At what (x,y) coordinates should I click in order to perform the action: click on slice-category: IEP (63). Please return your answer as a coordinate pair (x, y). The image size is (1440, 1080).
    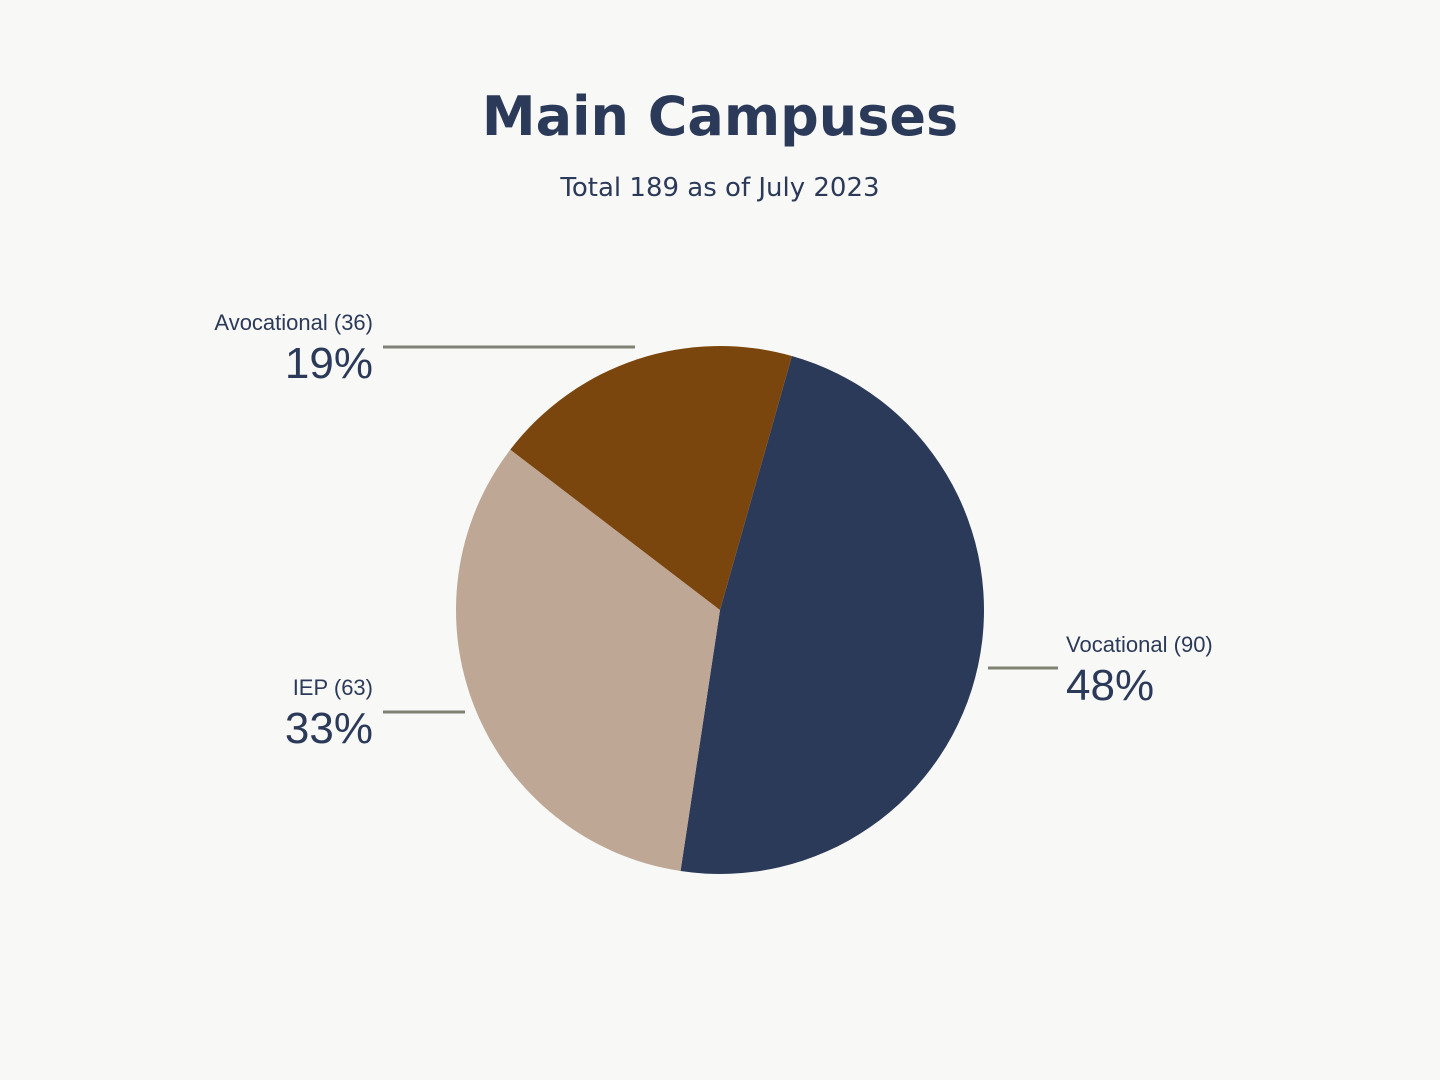
    Looking at the image, I should click on (333, 687).